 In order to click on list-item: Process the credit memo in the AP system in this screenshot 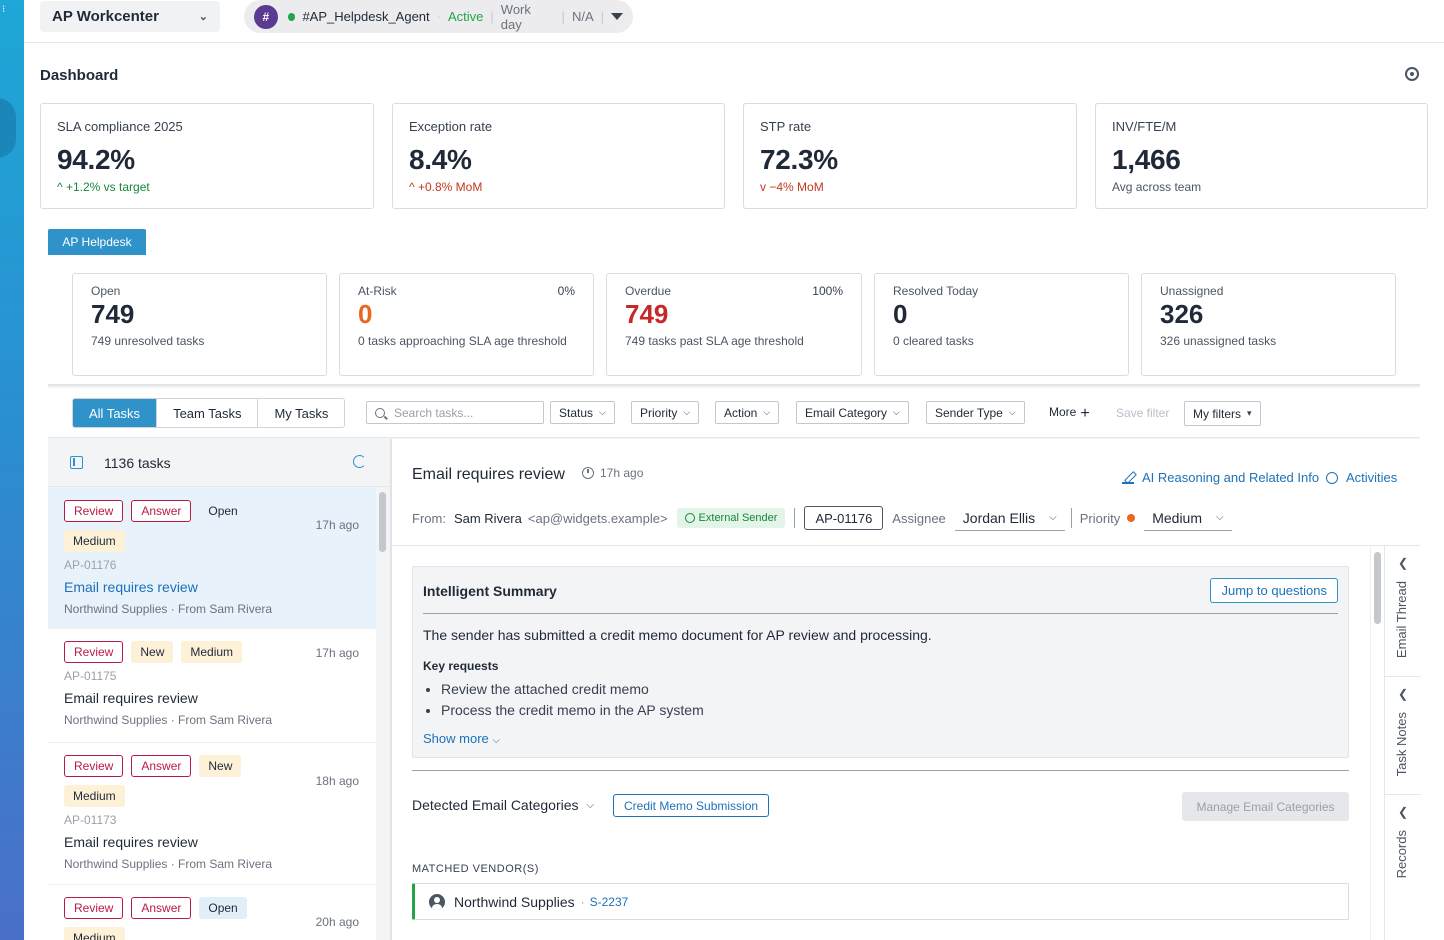, I will do `click(572, 710)`.